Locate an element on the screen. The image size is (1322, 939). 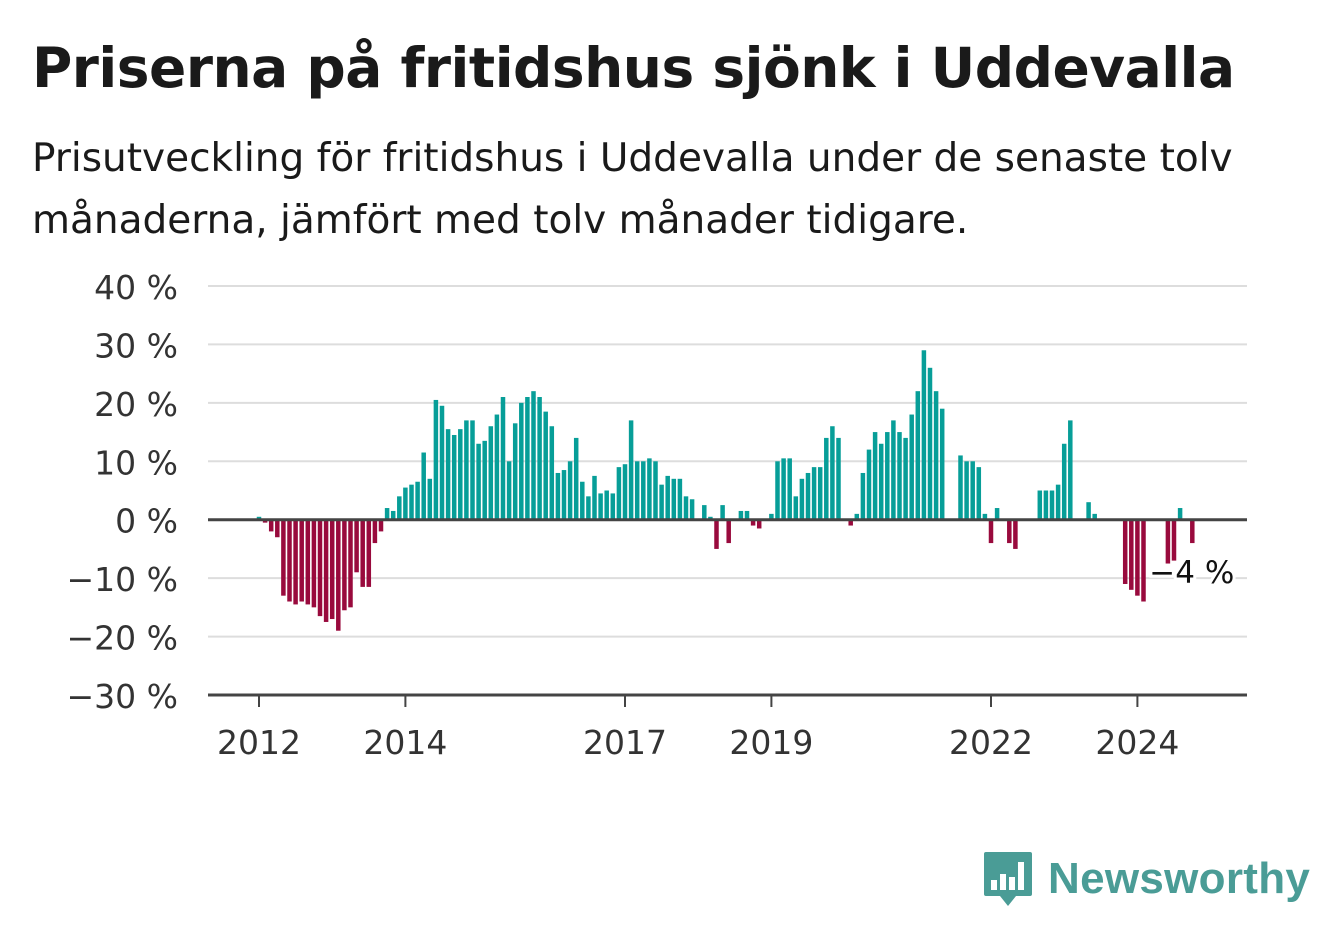
x-tick-label: 2012 is located at coordinates (259, 742).